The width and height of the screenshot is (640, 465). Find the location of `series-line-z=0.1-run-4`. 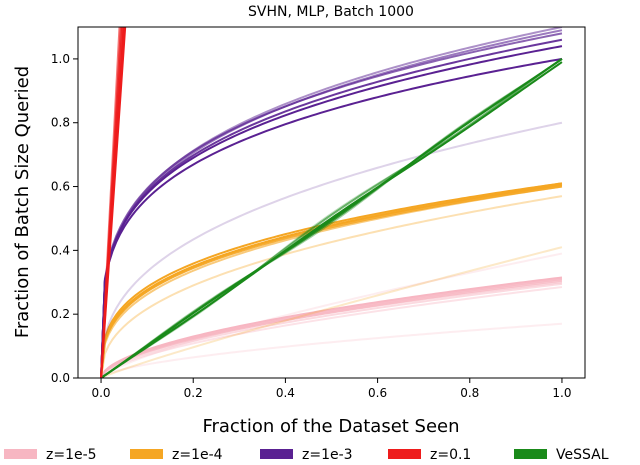

series-line-z=0.1-run-4 is located at coordinates (111, 202).